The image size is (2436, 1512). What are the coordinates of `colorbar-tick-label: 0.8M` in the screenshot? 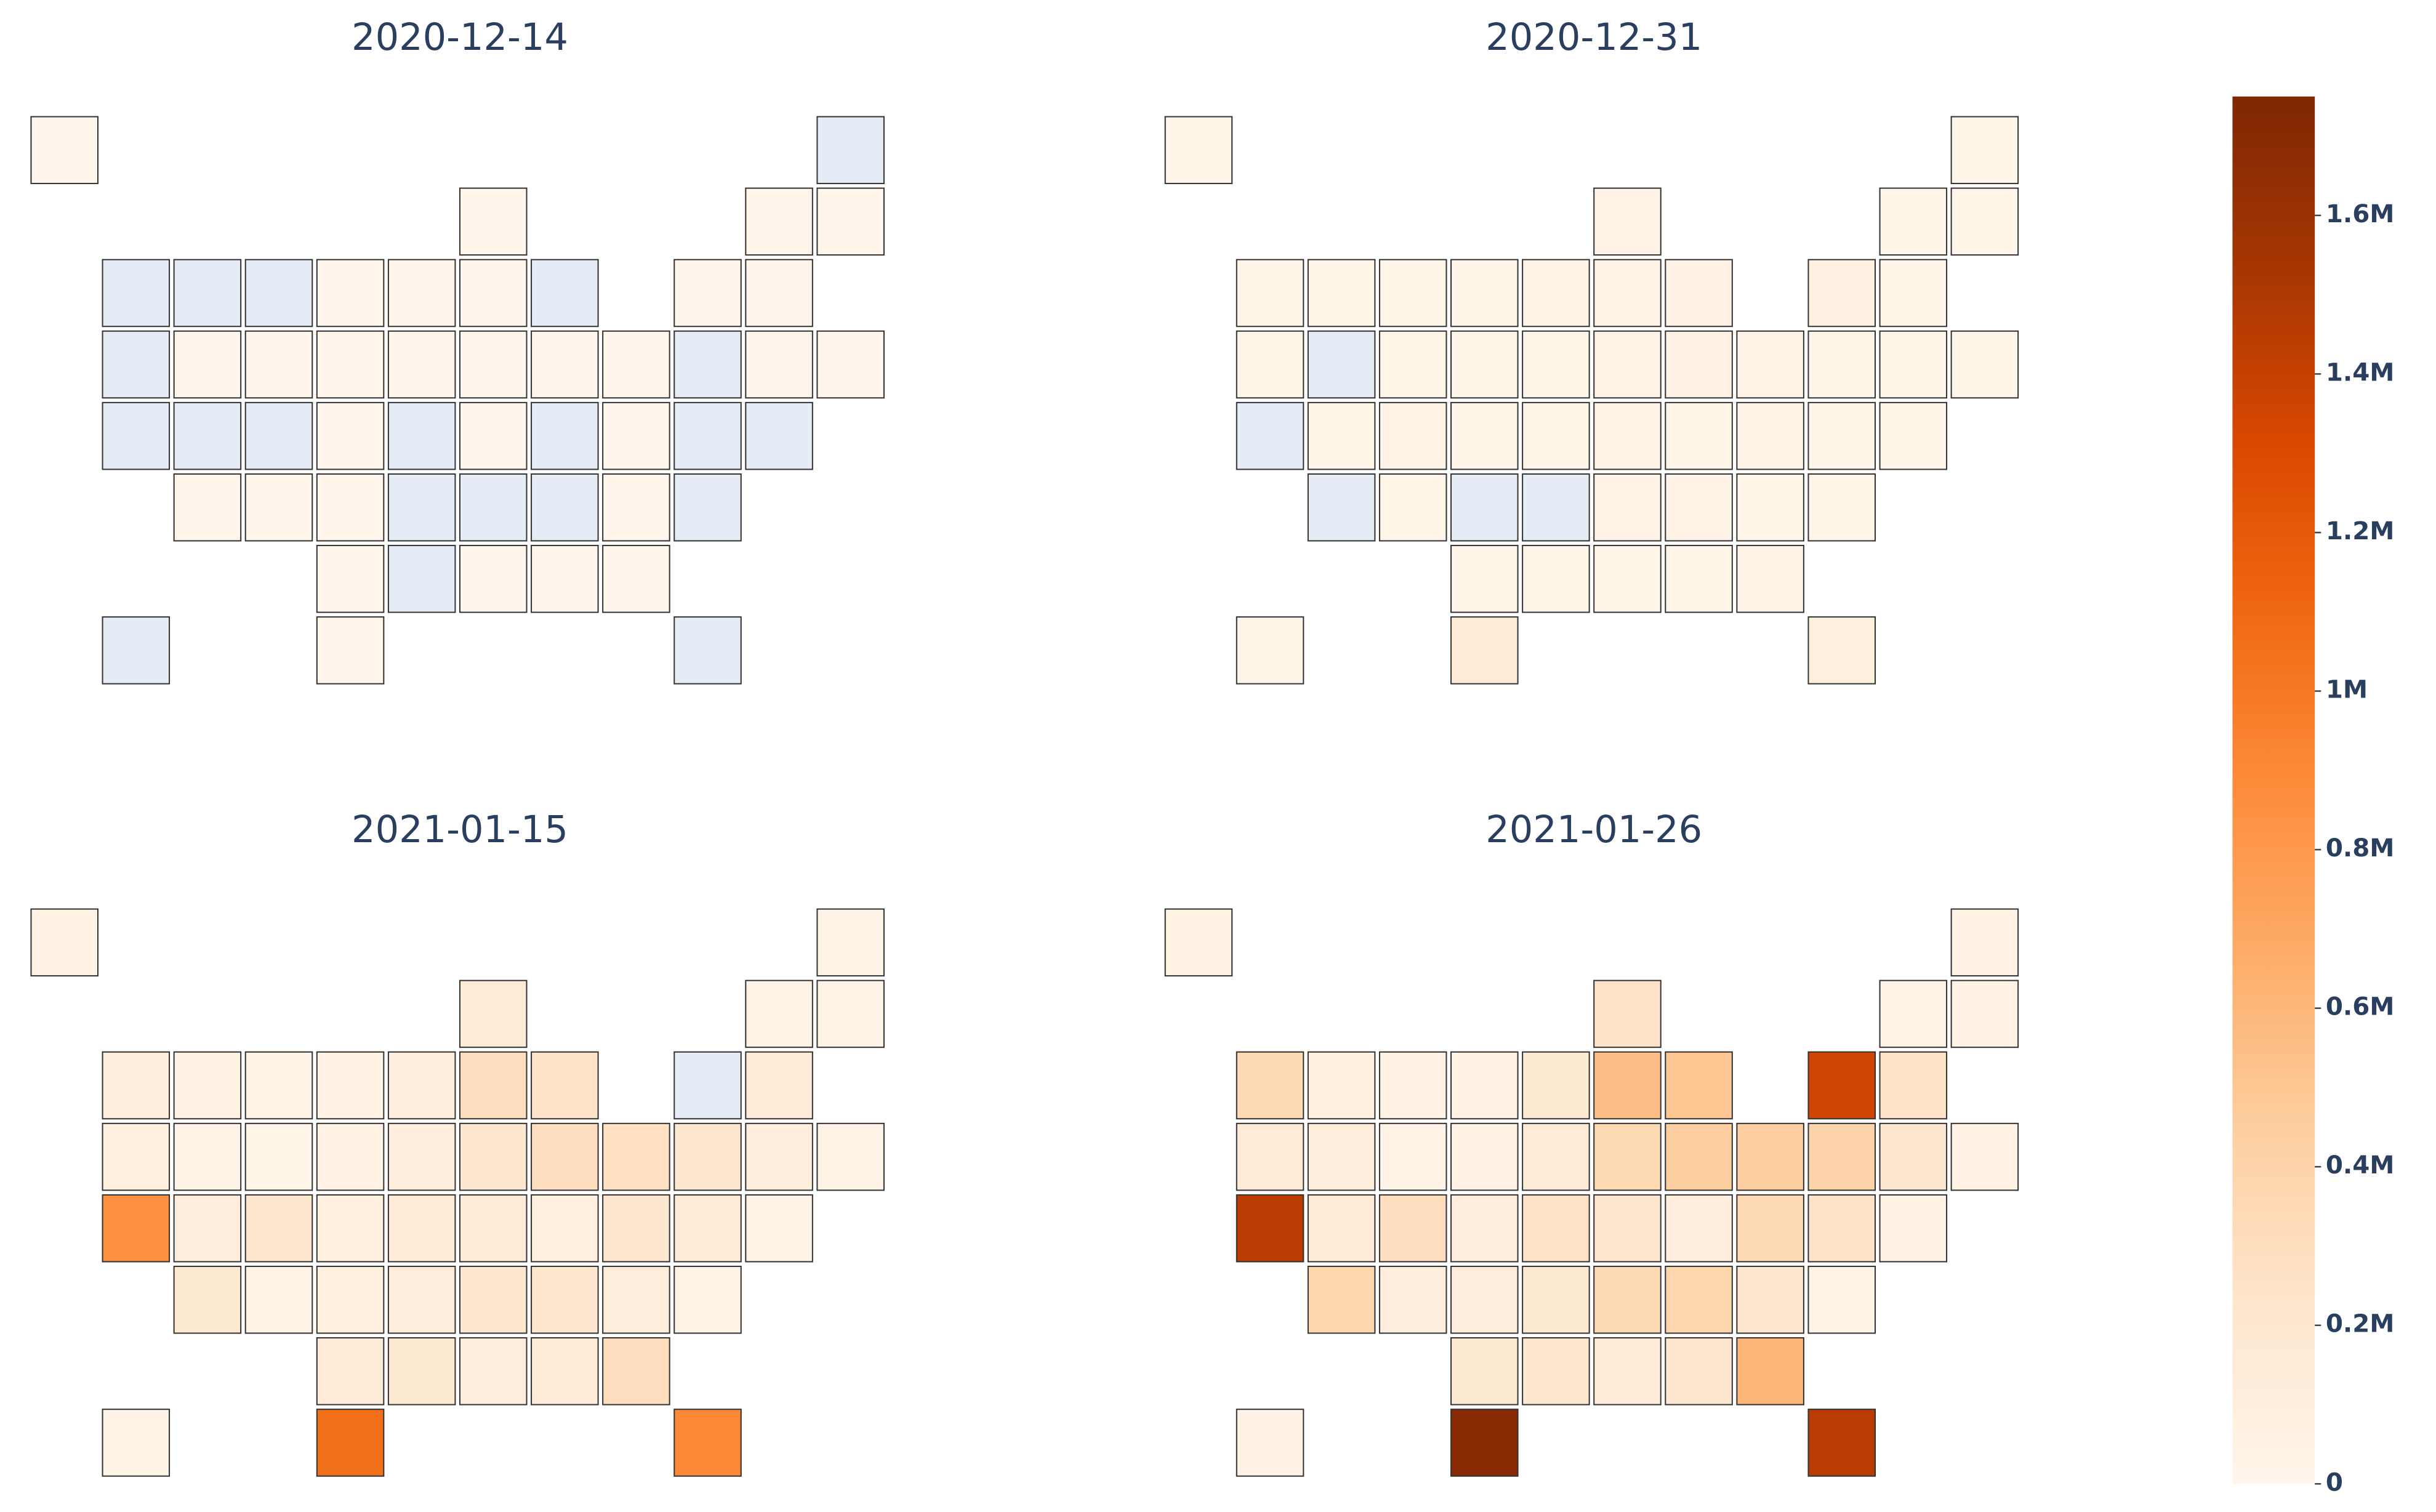 It's located at (2360, 849).